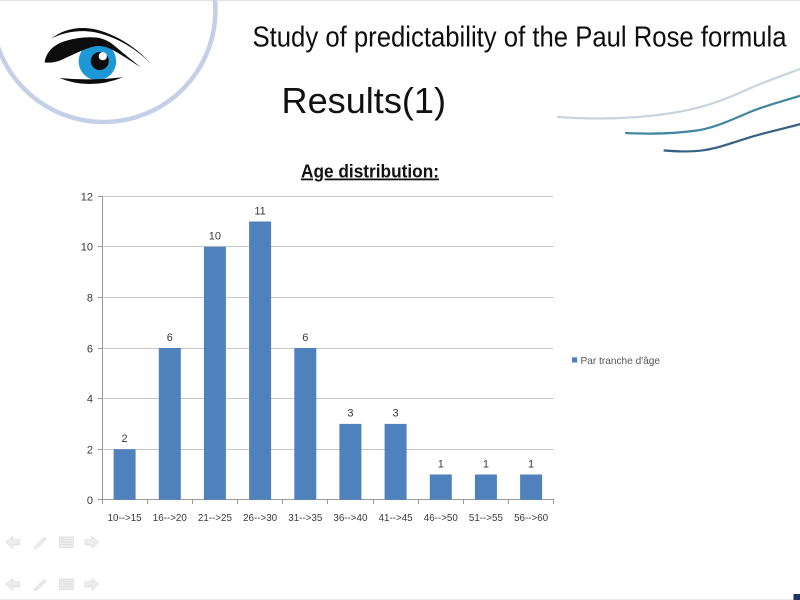 This screenshot has width=800, height=600. What do you see at coordinates (350, 518) in the screenshot?
I see `svg-text: 36-->40` at bounding box center [350, 518].